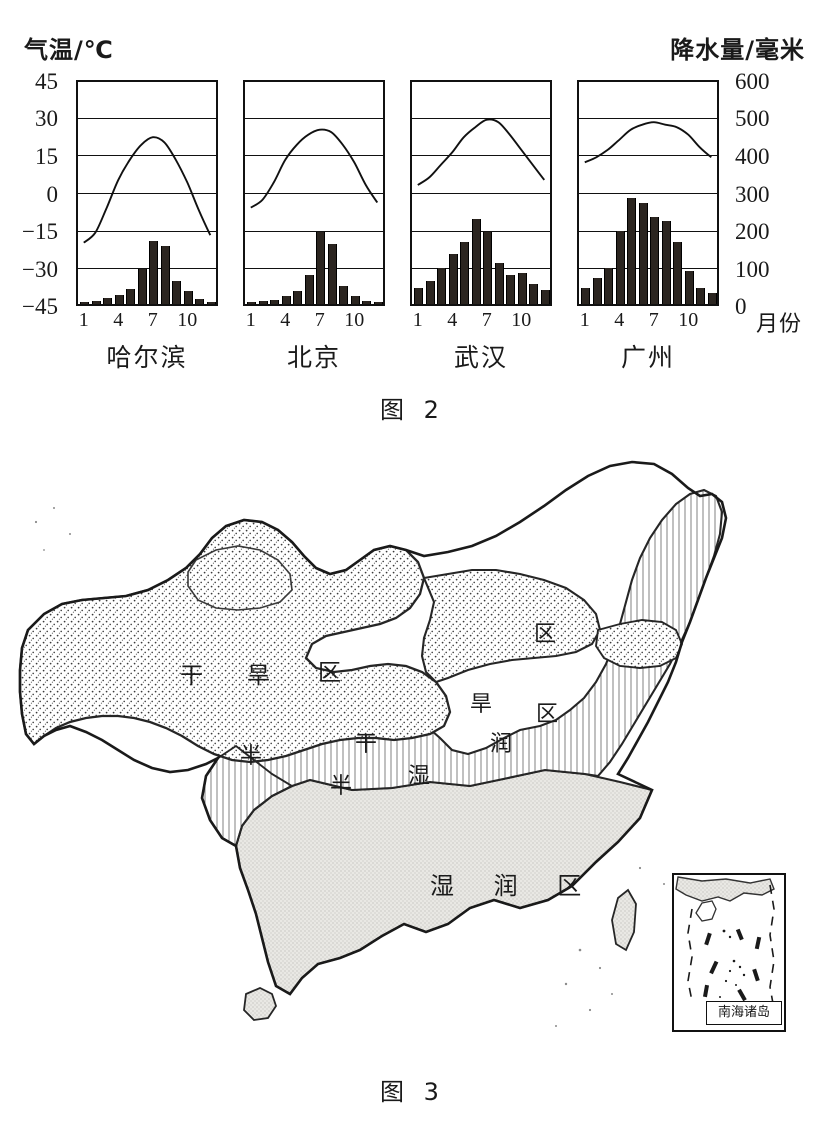 The image size is (825, 1122). I want to click on x-tick-labels-2: 1 4 7 10, so click(314, 323).